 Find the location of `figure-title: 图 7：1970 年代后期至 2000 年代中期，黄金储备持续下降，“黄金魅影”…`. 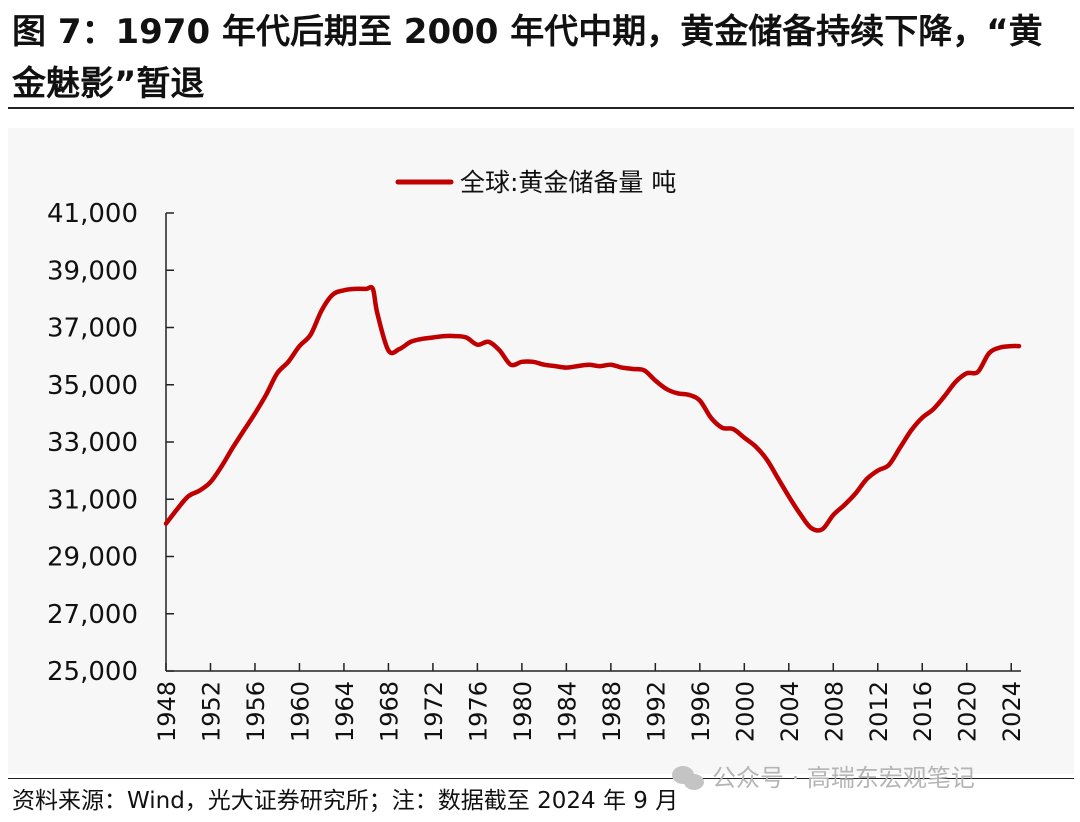

figure-title: 图 7：1970 年代后期至 2000 年代中期，黄金储备持续下降，“黄金魅影”… is located at coordinates (527, 58).